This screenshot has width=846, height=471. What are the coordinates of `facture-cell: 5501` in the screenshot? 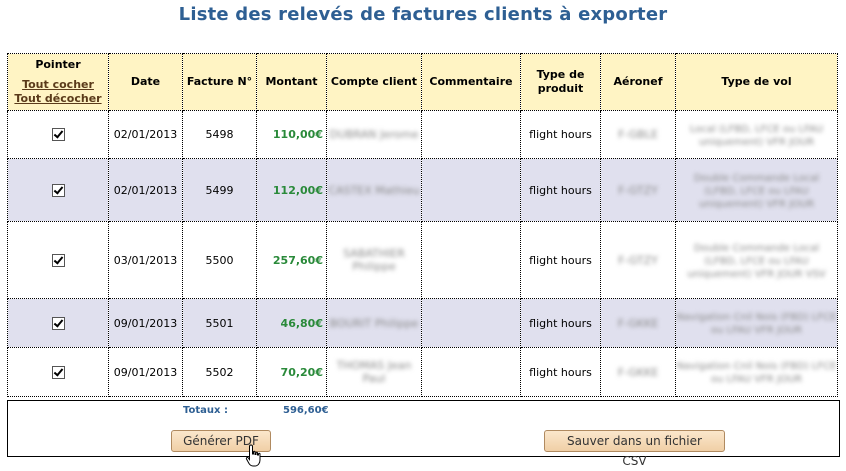 It's located at (219, 323).